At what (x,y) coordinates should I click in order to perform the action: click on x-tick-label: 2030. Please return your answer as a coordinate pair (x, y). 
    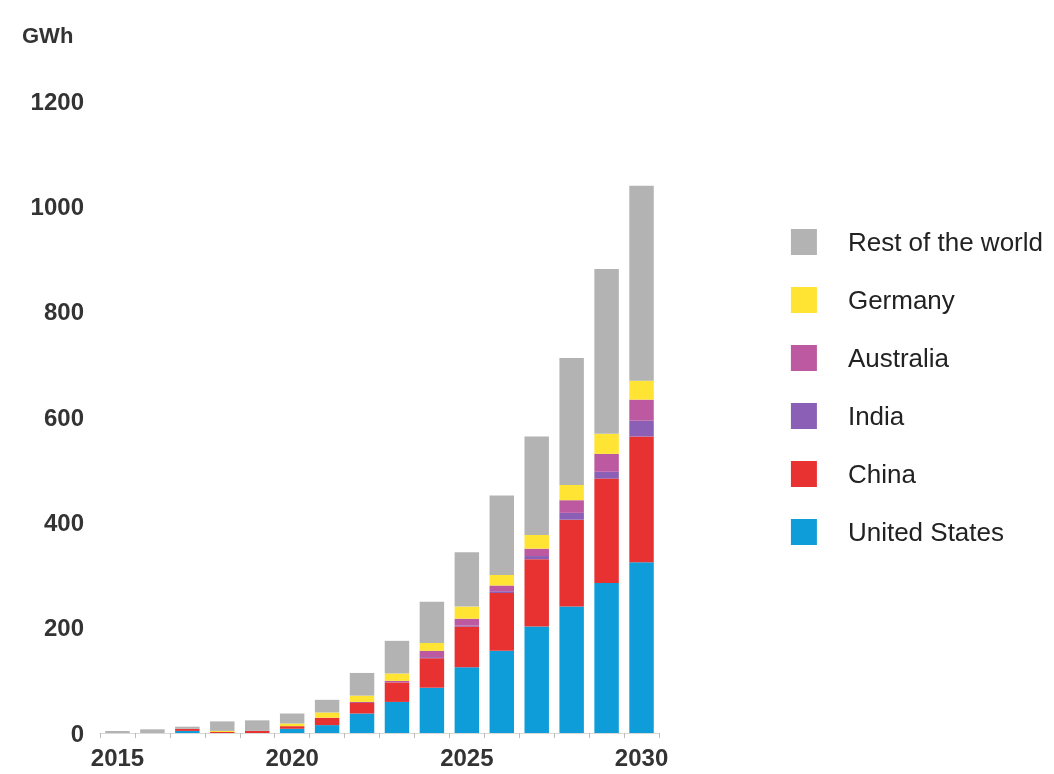
    Looking at the image, I should click on (641, 757).